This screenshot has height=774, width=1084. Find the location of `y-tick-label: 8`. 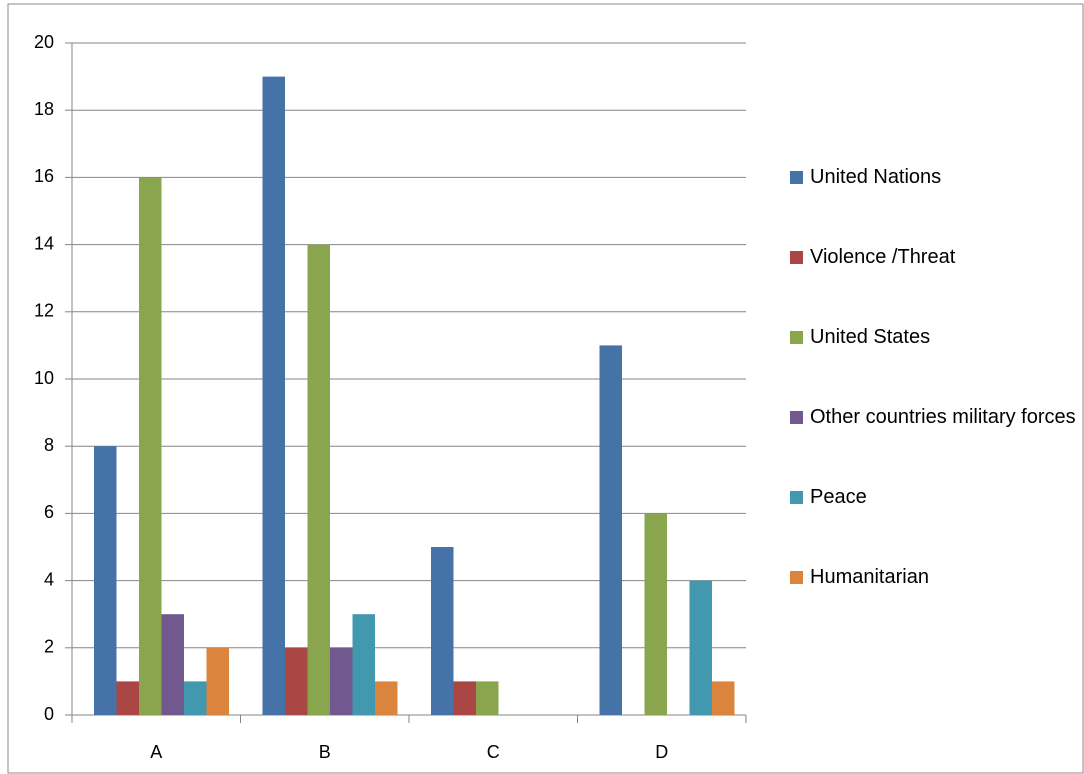

y-tick-label: 8 is located at coordinates (49, 445).